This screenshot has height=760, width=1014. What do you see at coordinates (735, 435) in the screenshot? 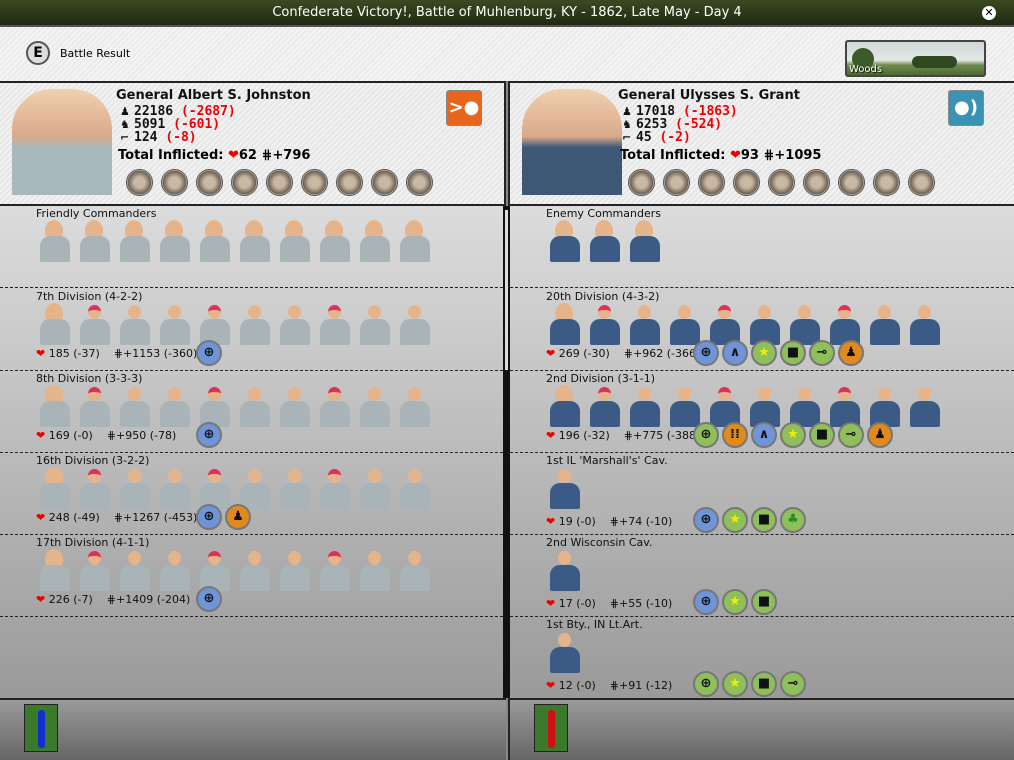
I see `grid-icon: ⁞⁞` at bounding box center [735, 435].